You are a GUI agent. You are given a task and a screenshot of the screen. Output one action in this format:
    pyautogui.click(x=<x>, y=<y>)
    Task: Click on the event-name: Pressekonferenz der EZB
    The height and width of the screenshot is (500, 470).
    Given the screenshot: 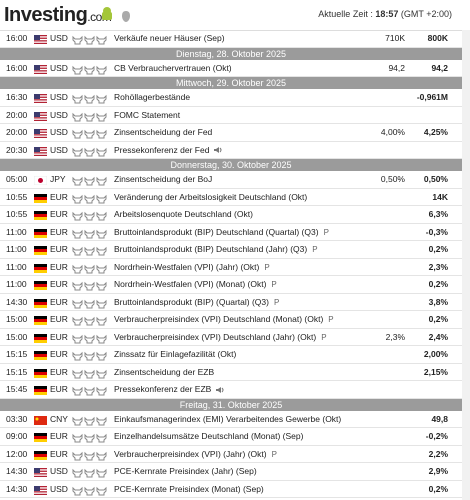 What is the action you would take?
    pyautogui.click(x=169, y=390)
    